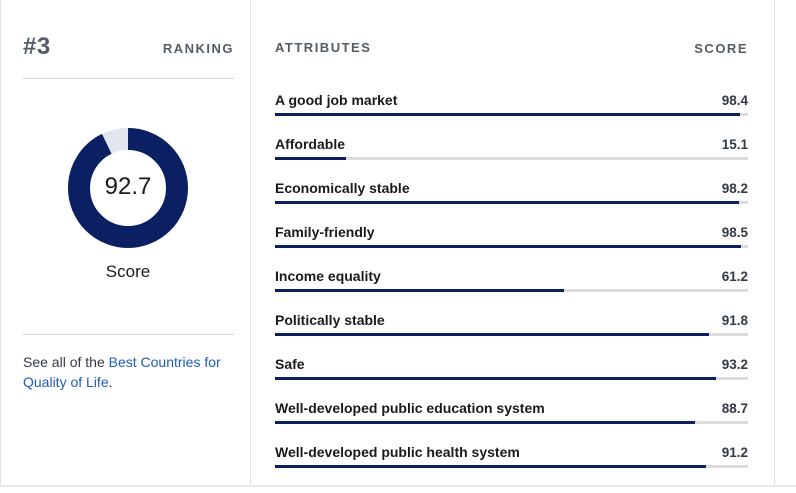  I want to click on score-donut-chart, so click(128, 188).